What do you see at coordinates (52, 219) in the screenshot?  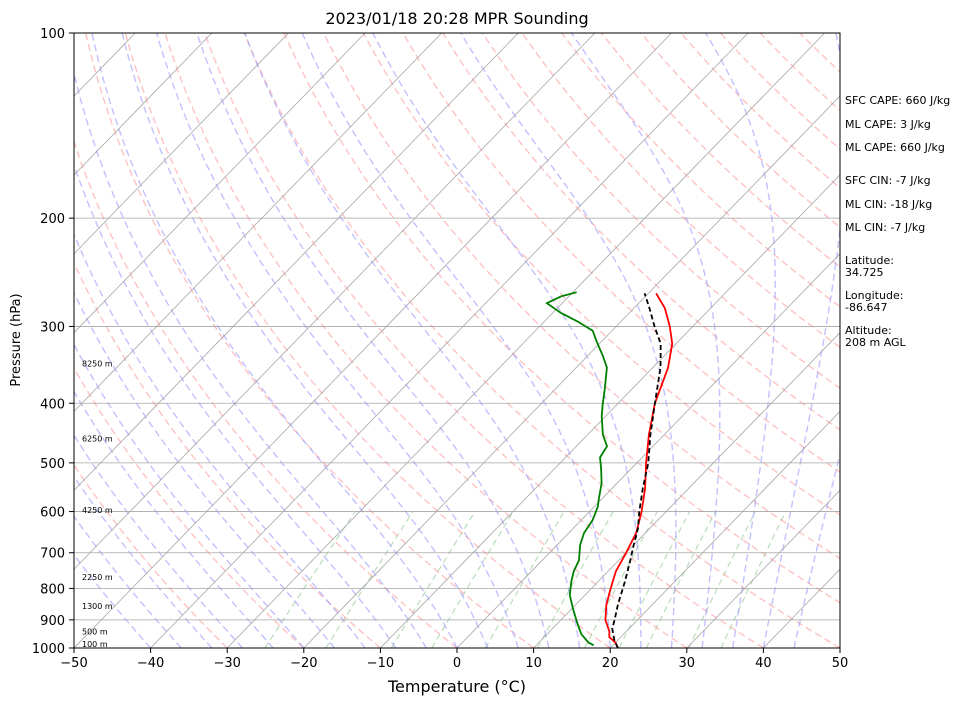 I see `y-tick-label: 200` at bounding box center [52, 219].